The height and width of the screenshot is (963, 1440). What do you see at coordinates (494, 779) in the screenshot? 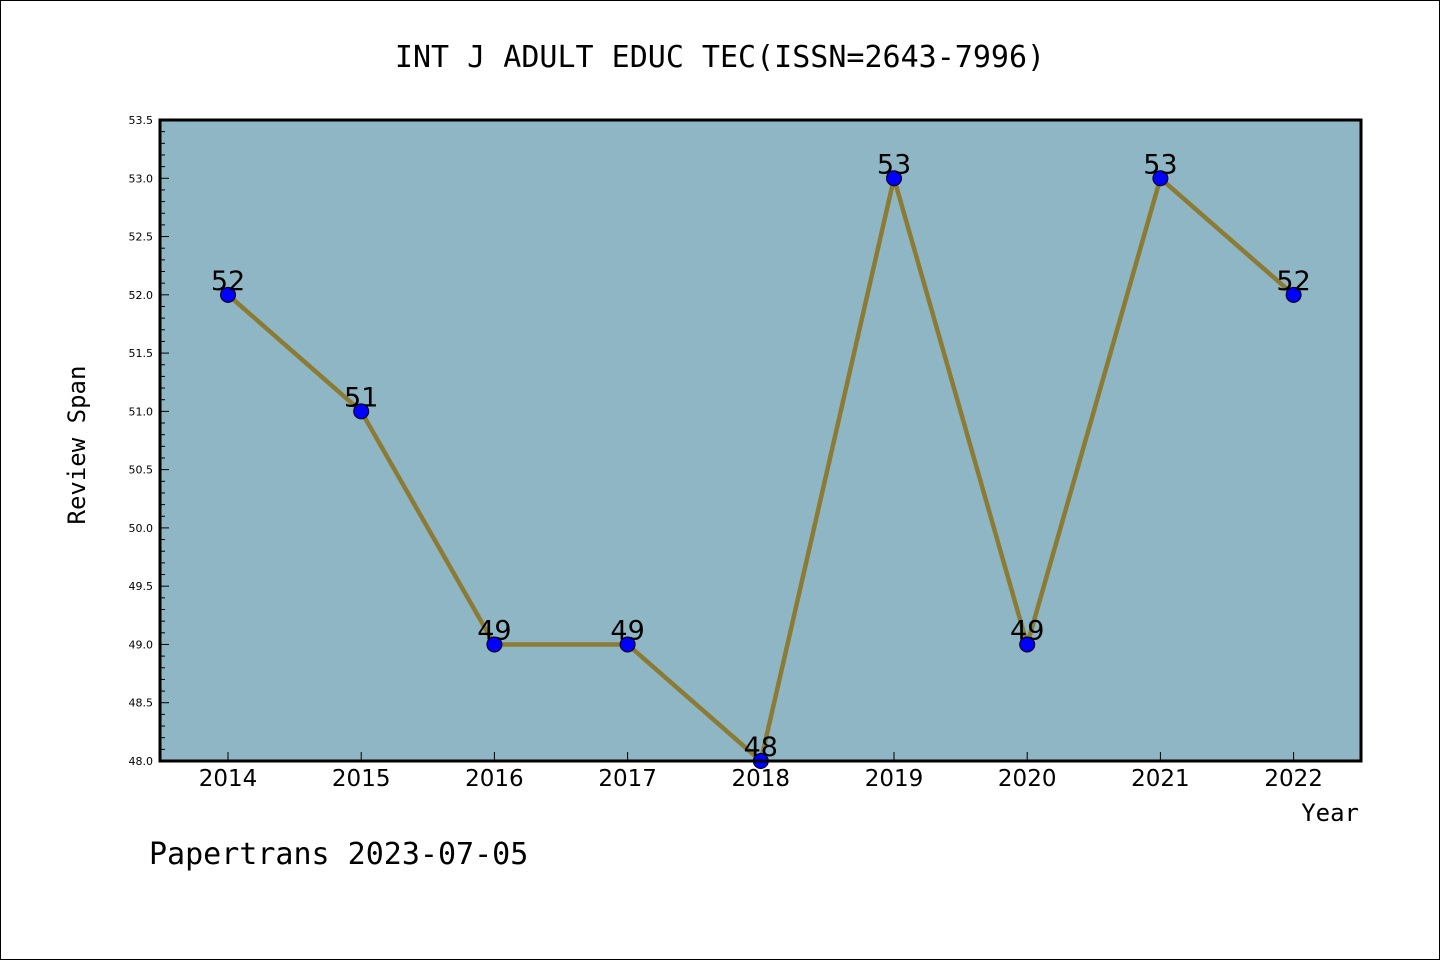
I see `x-tick-label: 2016` at bounding box center [494, 779].